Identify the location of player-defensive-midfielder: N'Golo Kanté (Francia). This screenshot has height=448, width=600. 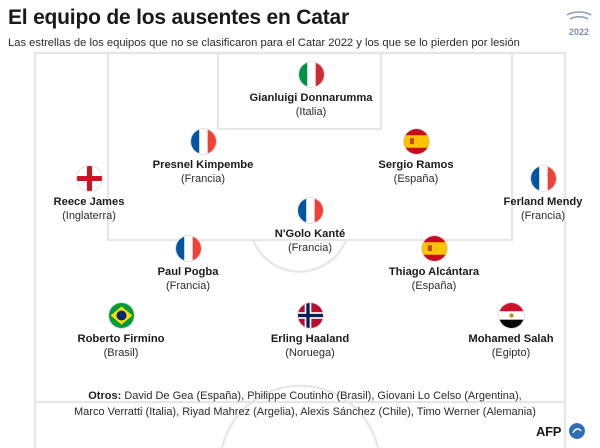
(310, 226).